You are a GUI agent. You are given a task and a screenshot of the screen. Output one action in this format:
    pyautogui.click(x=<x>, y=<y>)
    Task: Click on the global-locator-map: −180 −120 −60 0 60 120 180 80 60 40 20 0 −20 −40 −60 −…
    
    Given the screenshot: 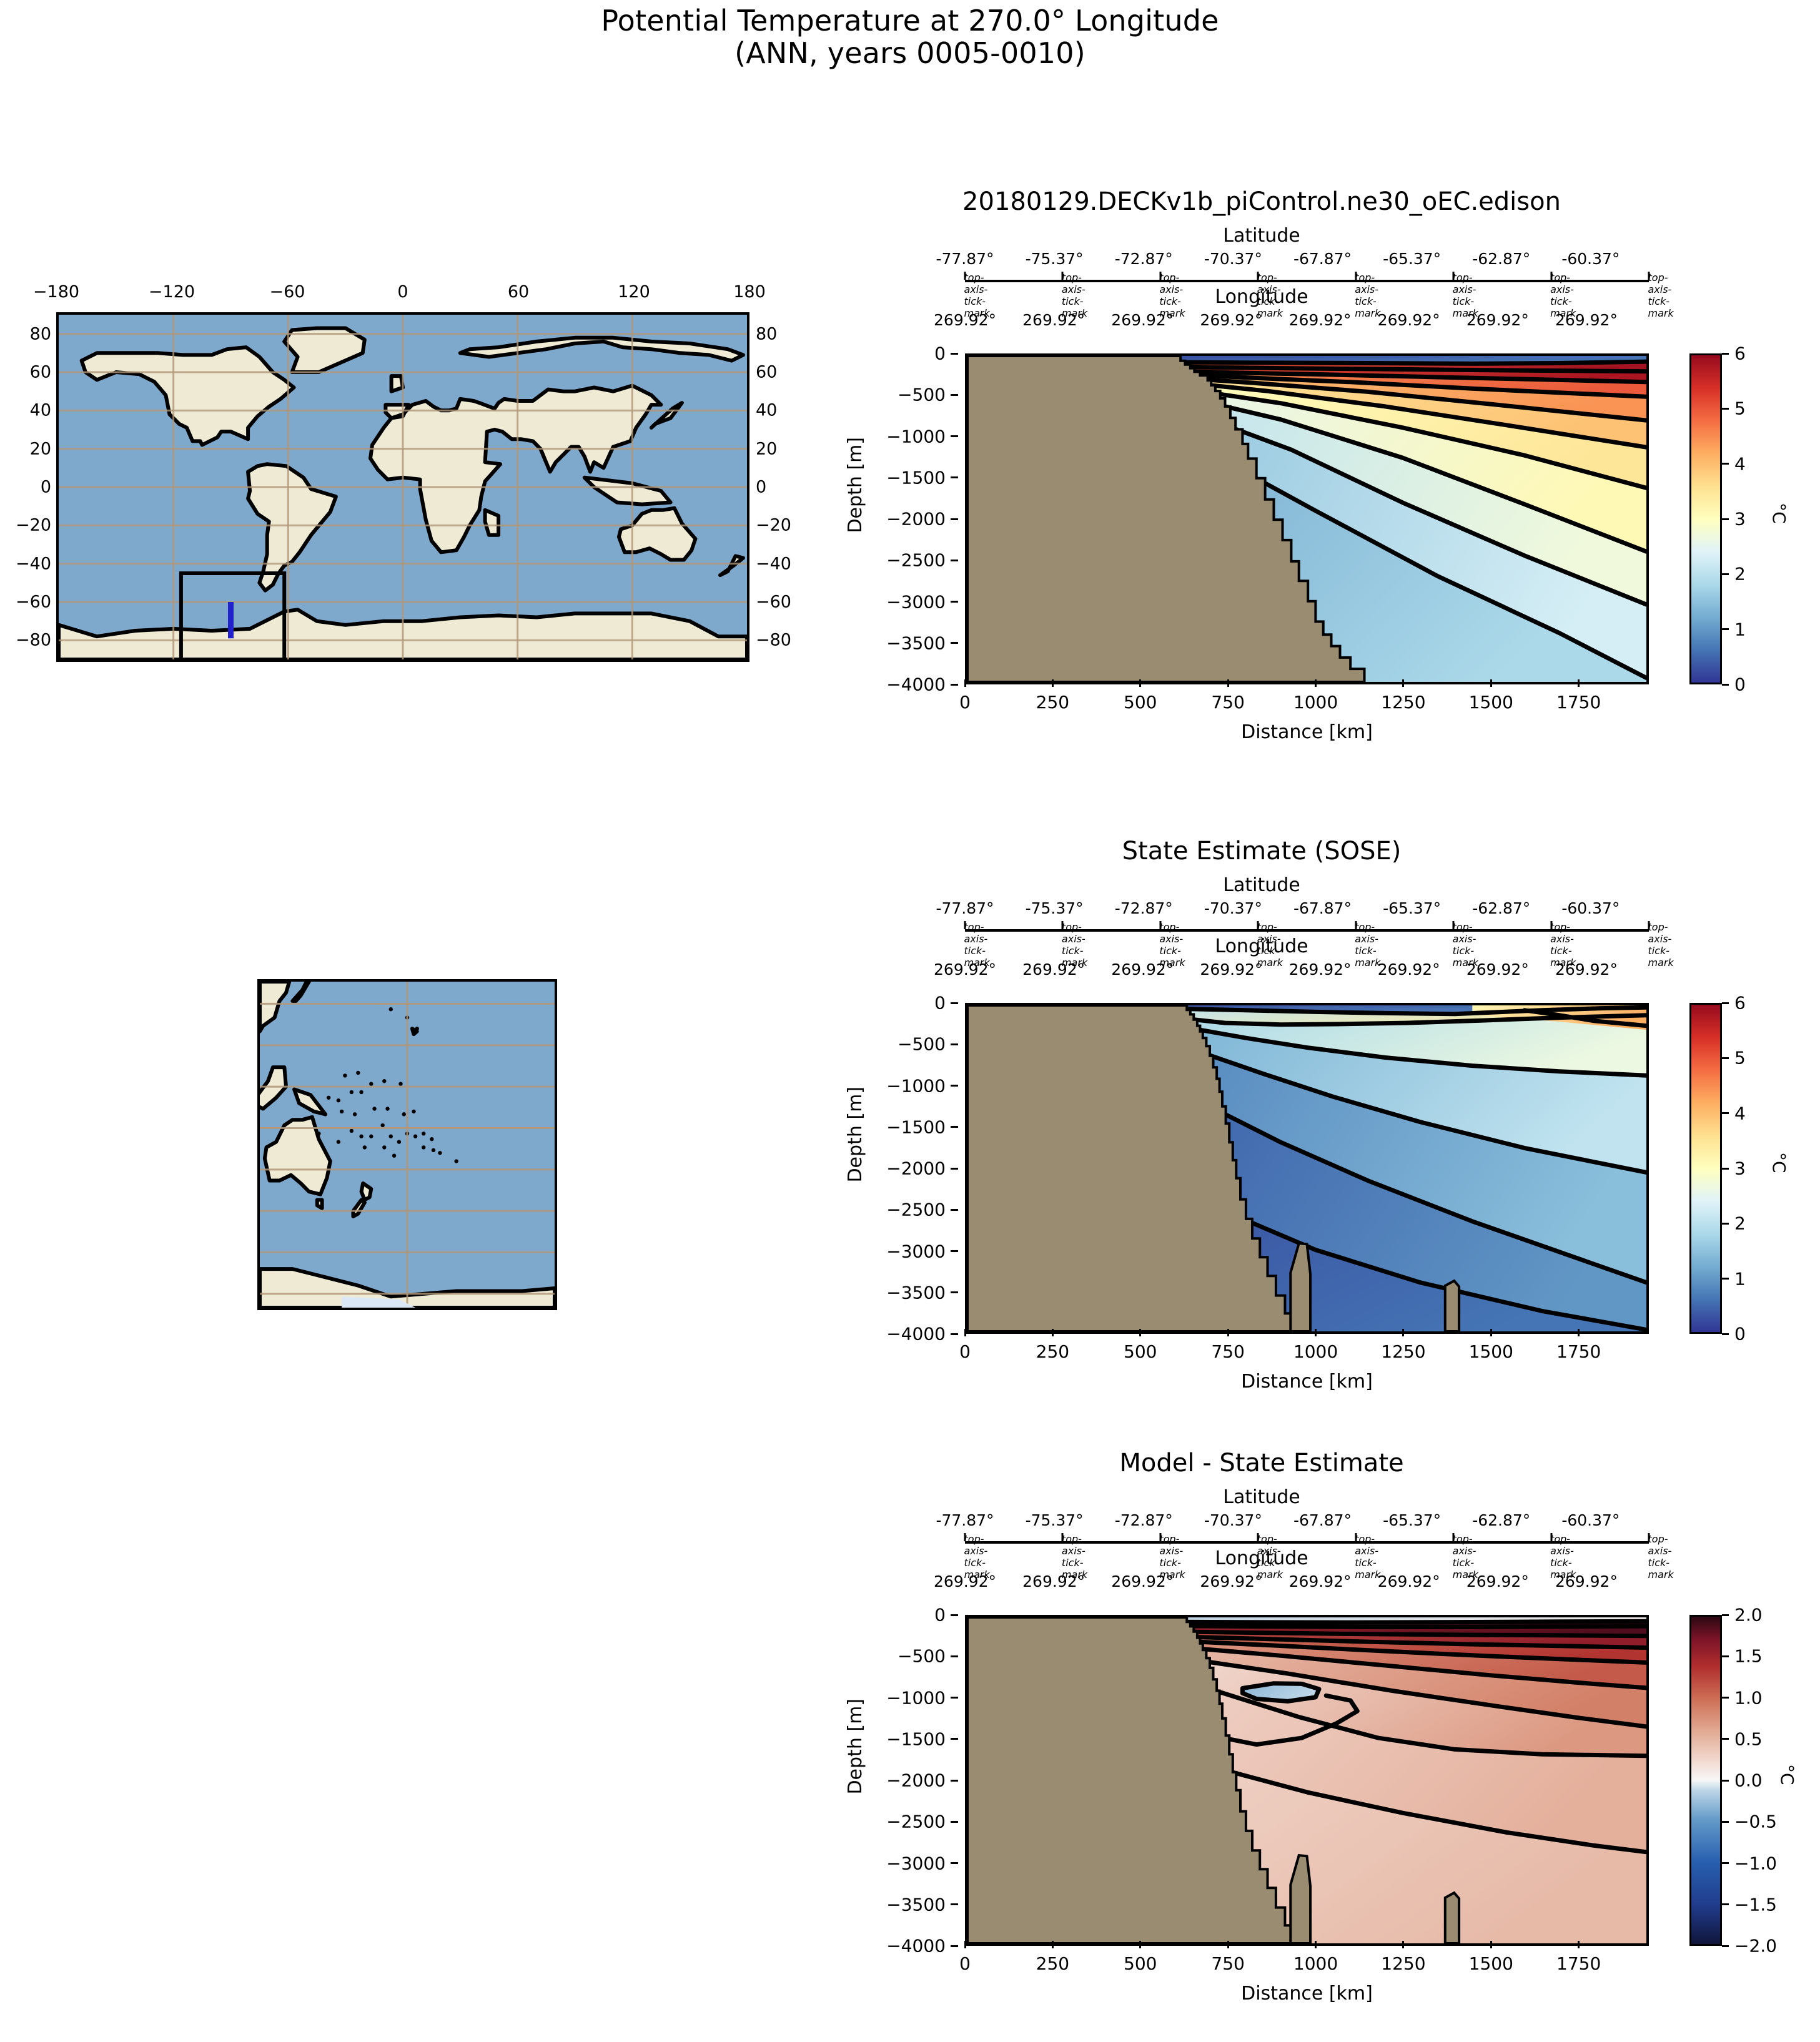 What is the action you would take?
    pyautogui.click(x=404, y=491)
    